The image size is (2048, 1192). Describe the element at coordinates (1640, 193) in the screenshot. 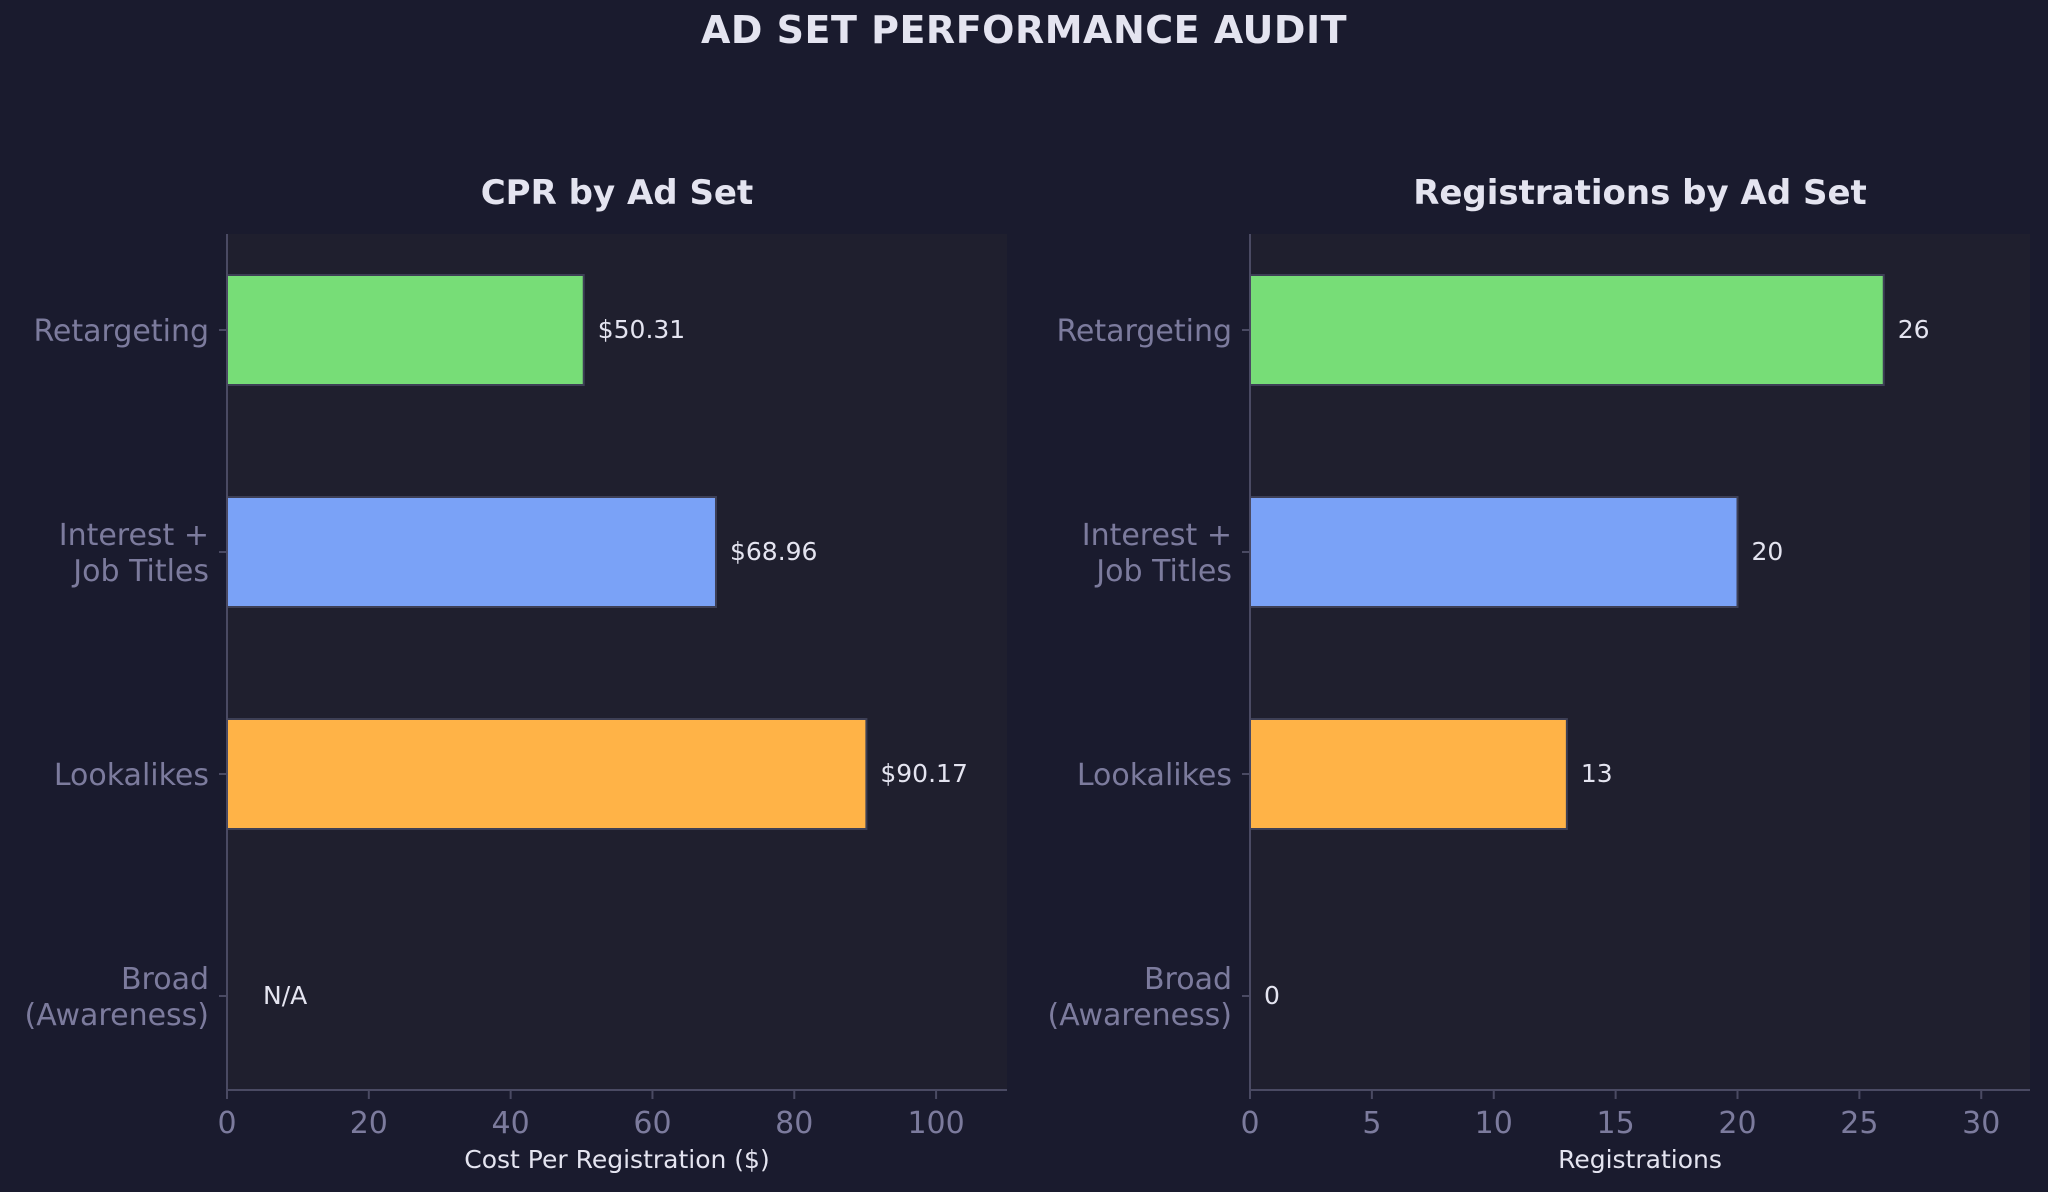

I see `chart-title: Registrations by Ad Set` at that location.